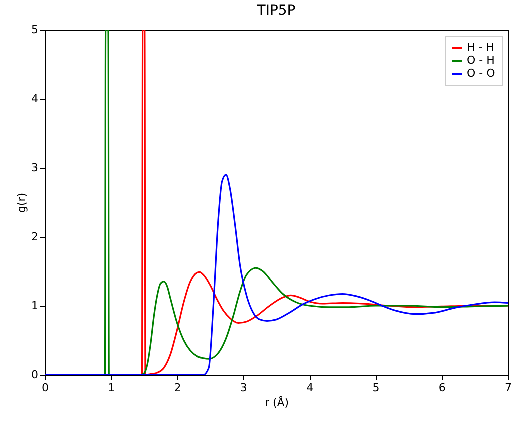 This screenshot has height=427, width=514. I want to click on chart-title: TIP5P, so click(276, 11).